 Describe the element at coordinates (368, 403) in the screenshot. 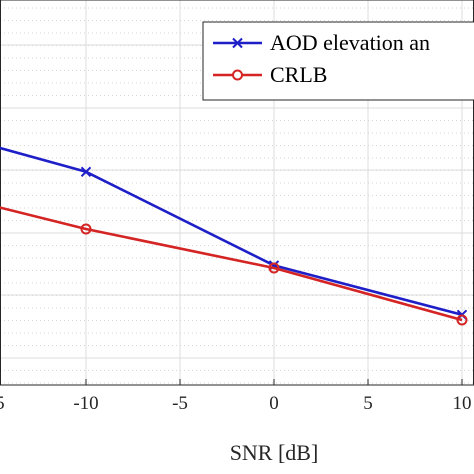

I see `x-tick-label: 5` at that location.